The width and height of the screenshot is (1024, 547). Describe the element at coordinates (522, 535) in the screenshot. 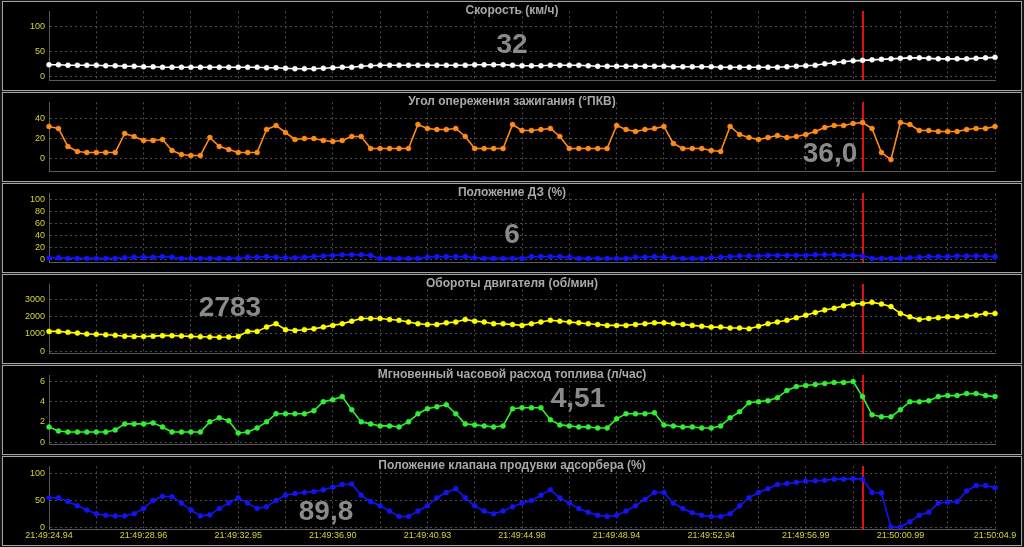

I see `x-tick-label: 21:49:44.98` at that location.